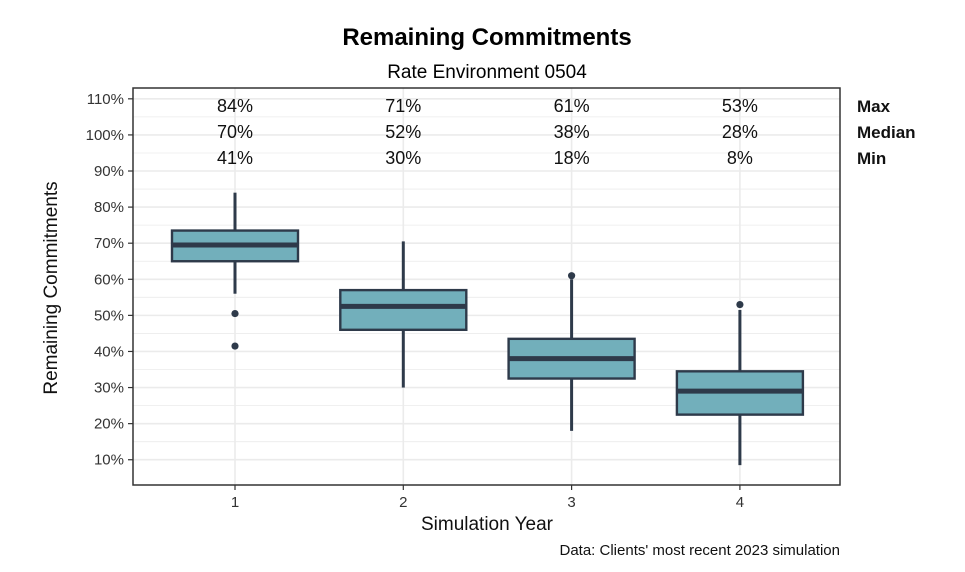 Image resolution: width=965 pixels, height=572 pixels. What do you see at coordinates (572, 106) in the screenshot?
I see `stat-label-max: 61%` at bounding box center [572, 106].